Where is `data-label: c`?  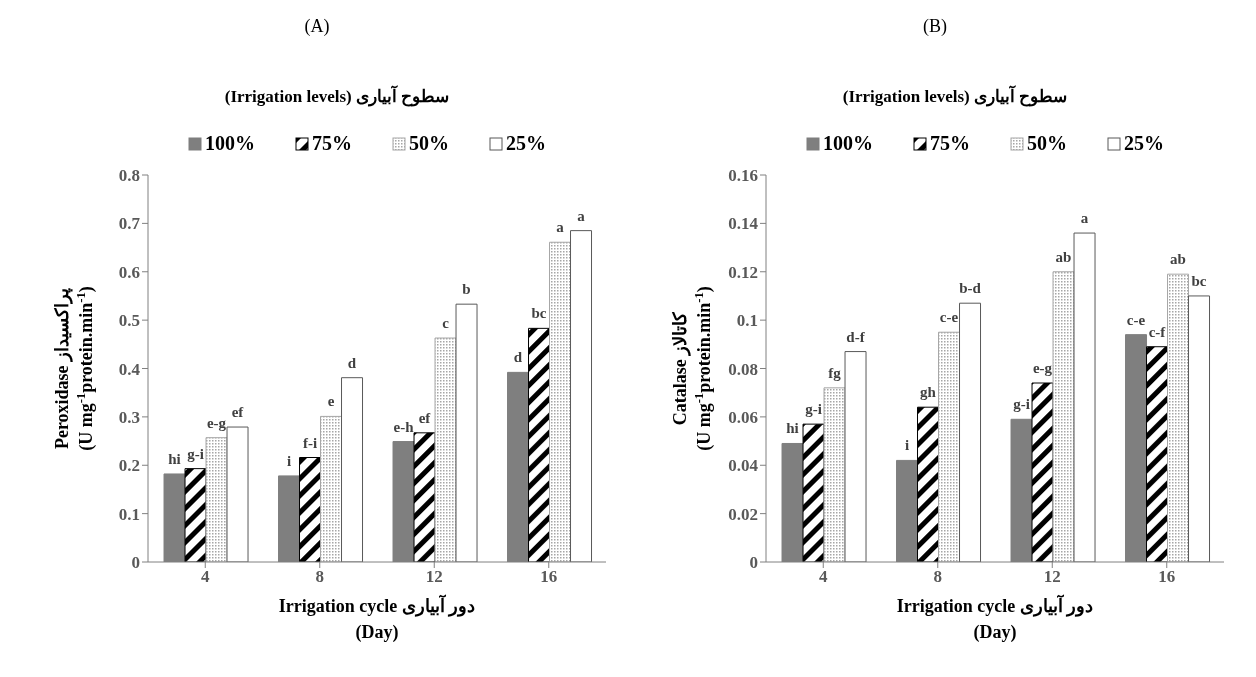 data-label: c is located at coordinates (446, 323).